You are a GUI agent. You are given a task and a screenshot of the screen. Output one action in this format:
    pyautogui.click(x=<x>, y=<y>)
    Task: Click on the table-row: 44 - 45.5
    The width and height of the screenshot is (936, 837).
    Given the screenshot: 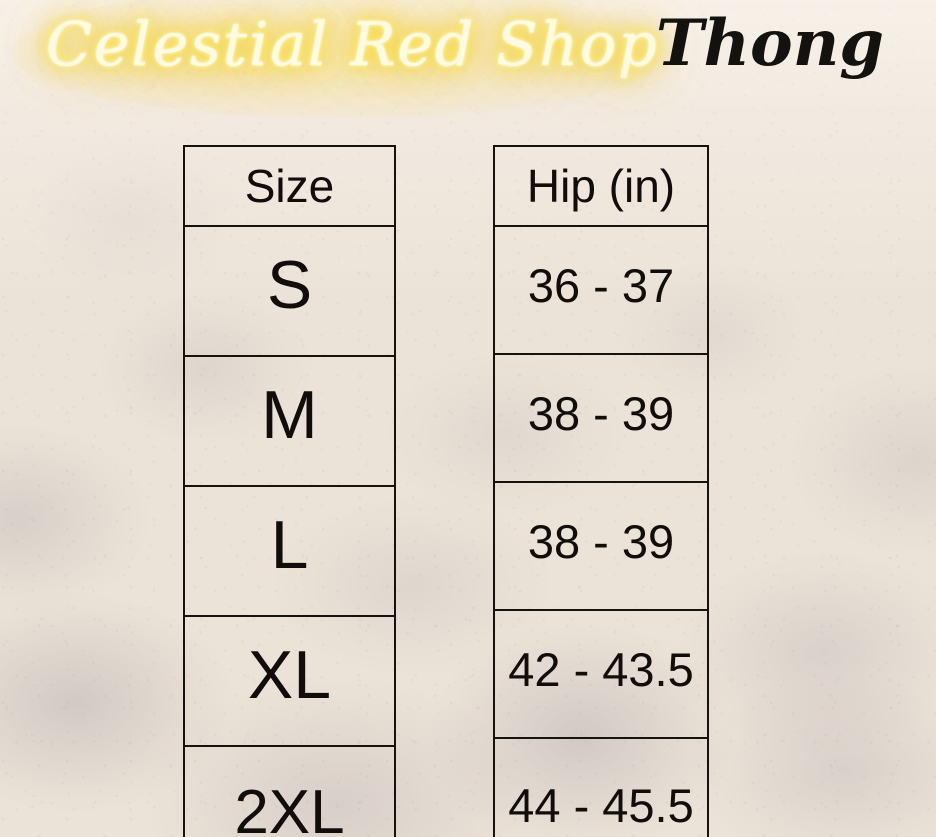 What is the action you would take?
    pyautogui.click(x=601, y=787)
    